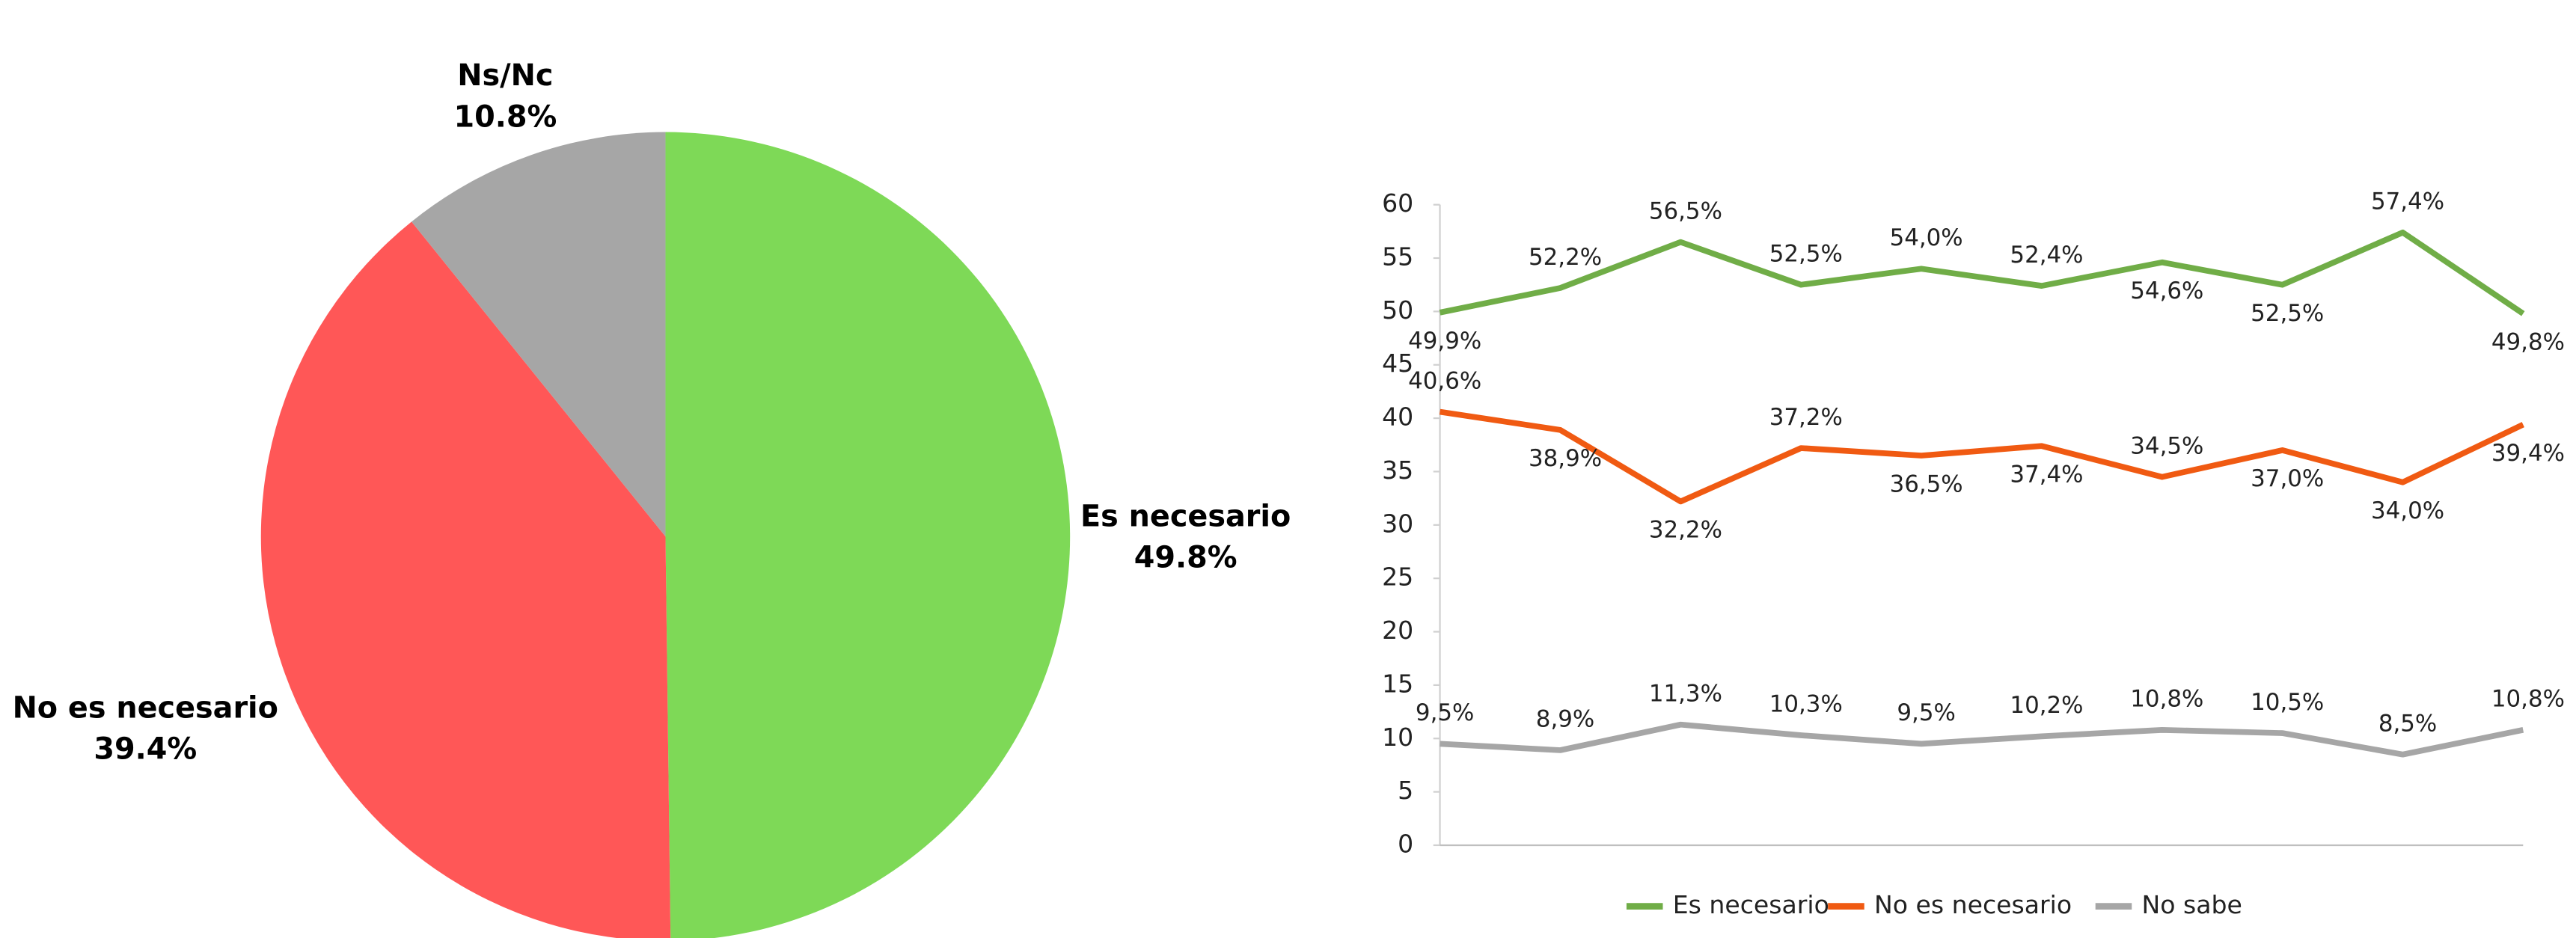  What do you see at coordinates (1926, 238) in the screenshot?
I see `value-label: 54,0%` at bounding box center [1926, 238].